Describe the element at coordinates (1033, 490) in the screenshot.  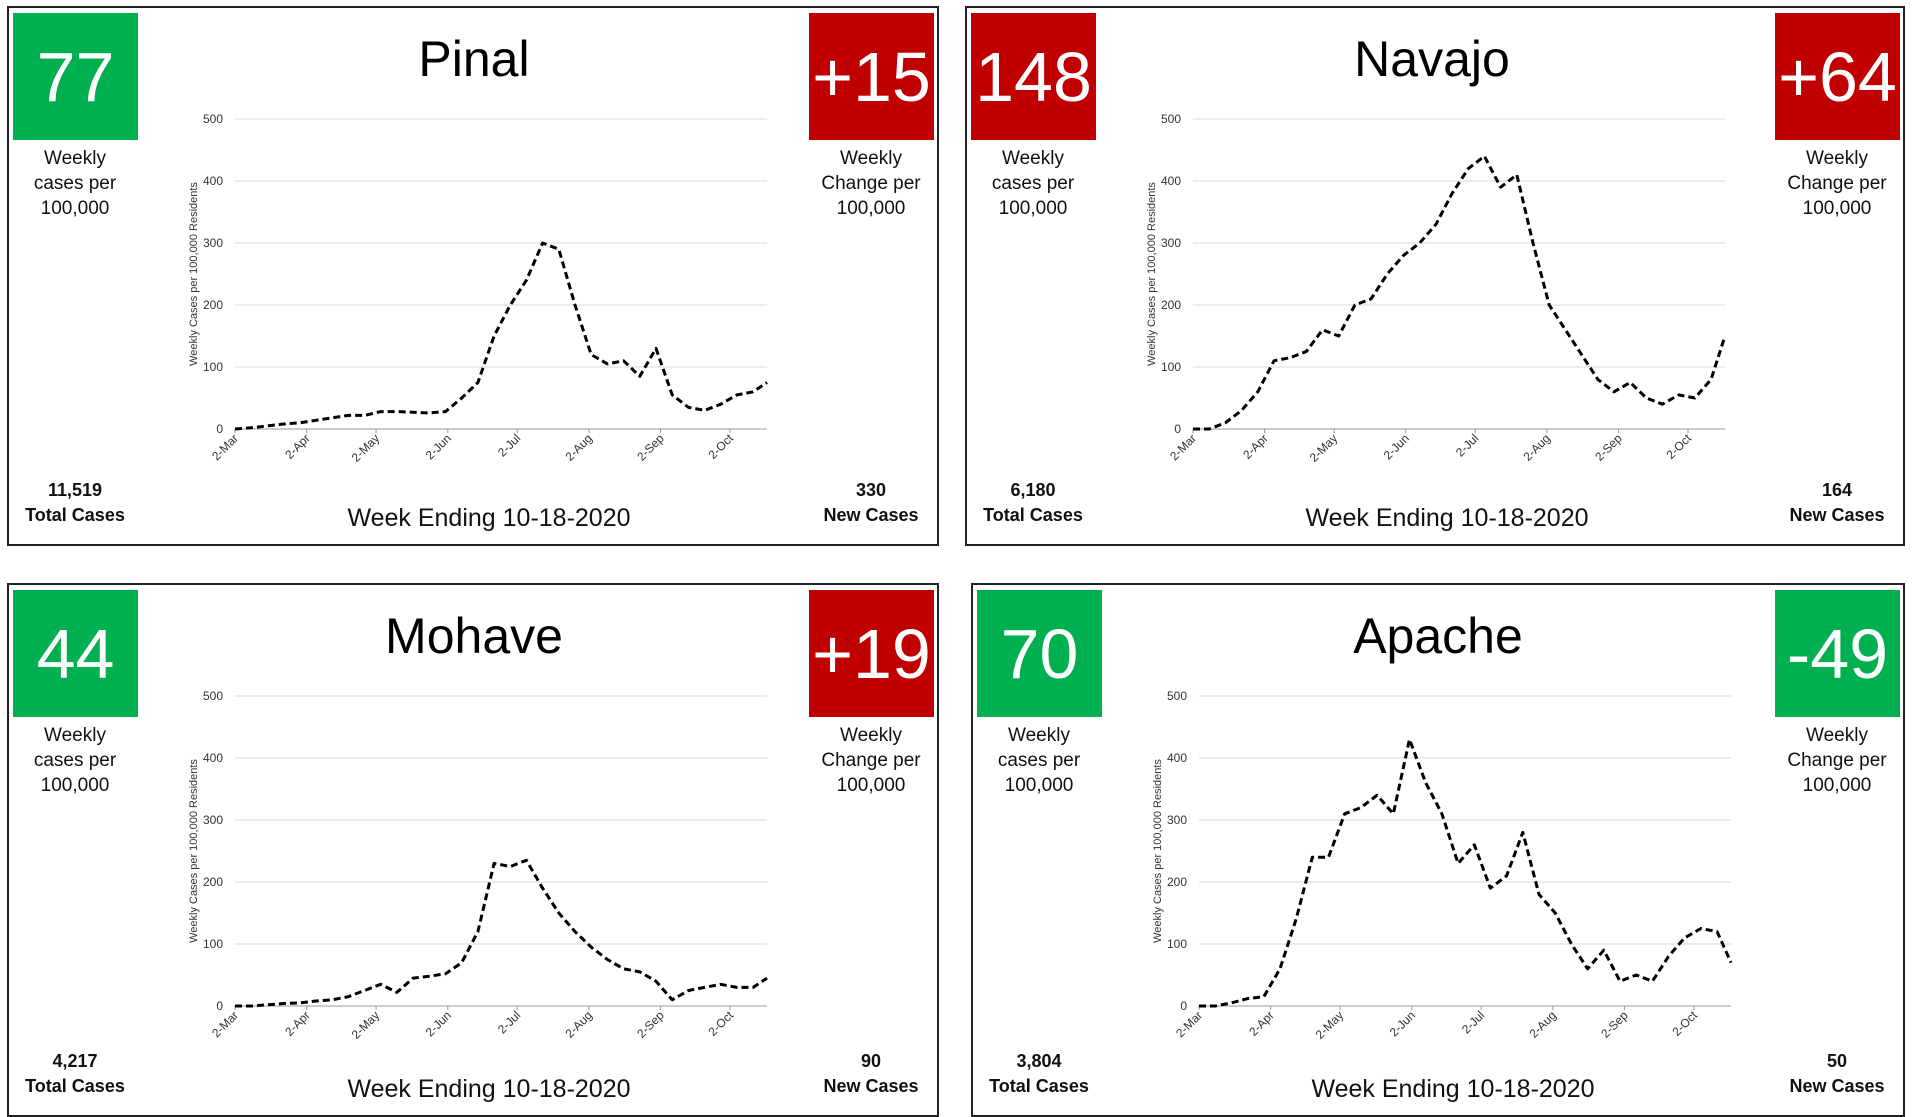
I see `total-cases: 6,180` at that location.